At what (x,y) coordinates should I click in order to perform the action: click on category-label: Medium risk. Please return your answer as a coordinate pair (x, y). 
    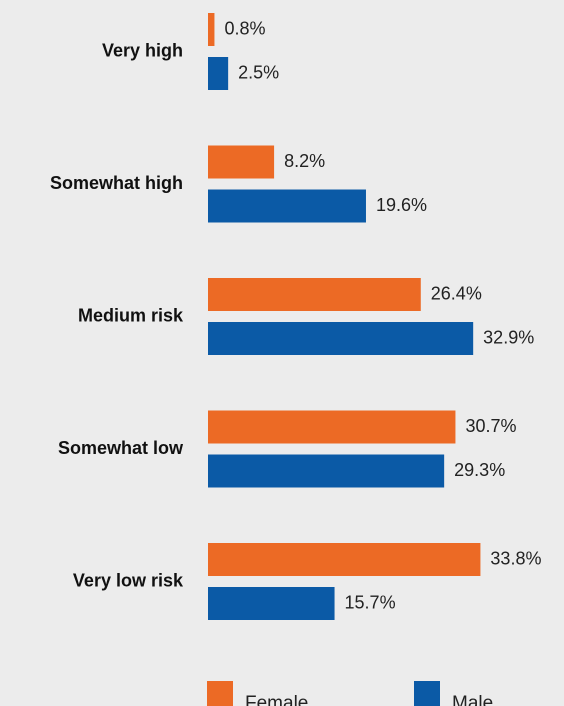
    Looking at the image, I should click on (131, 315).